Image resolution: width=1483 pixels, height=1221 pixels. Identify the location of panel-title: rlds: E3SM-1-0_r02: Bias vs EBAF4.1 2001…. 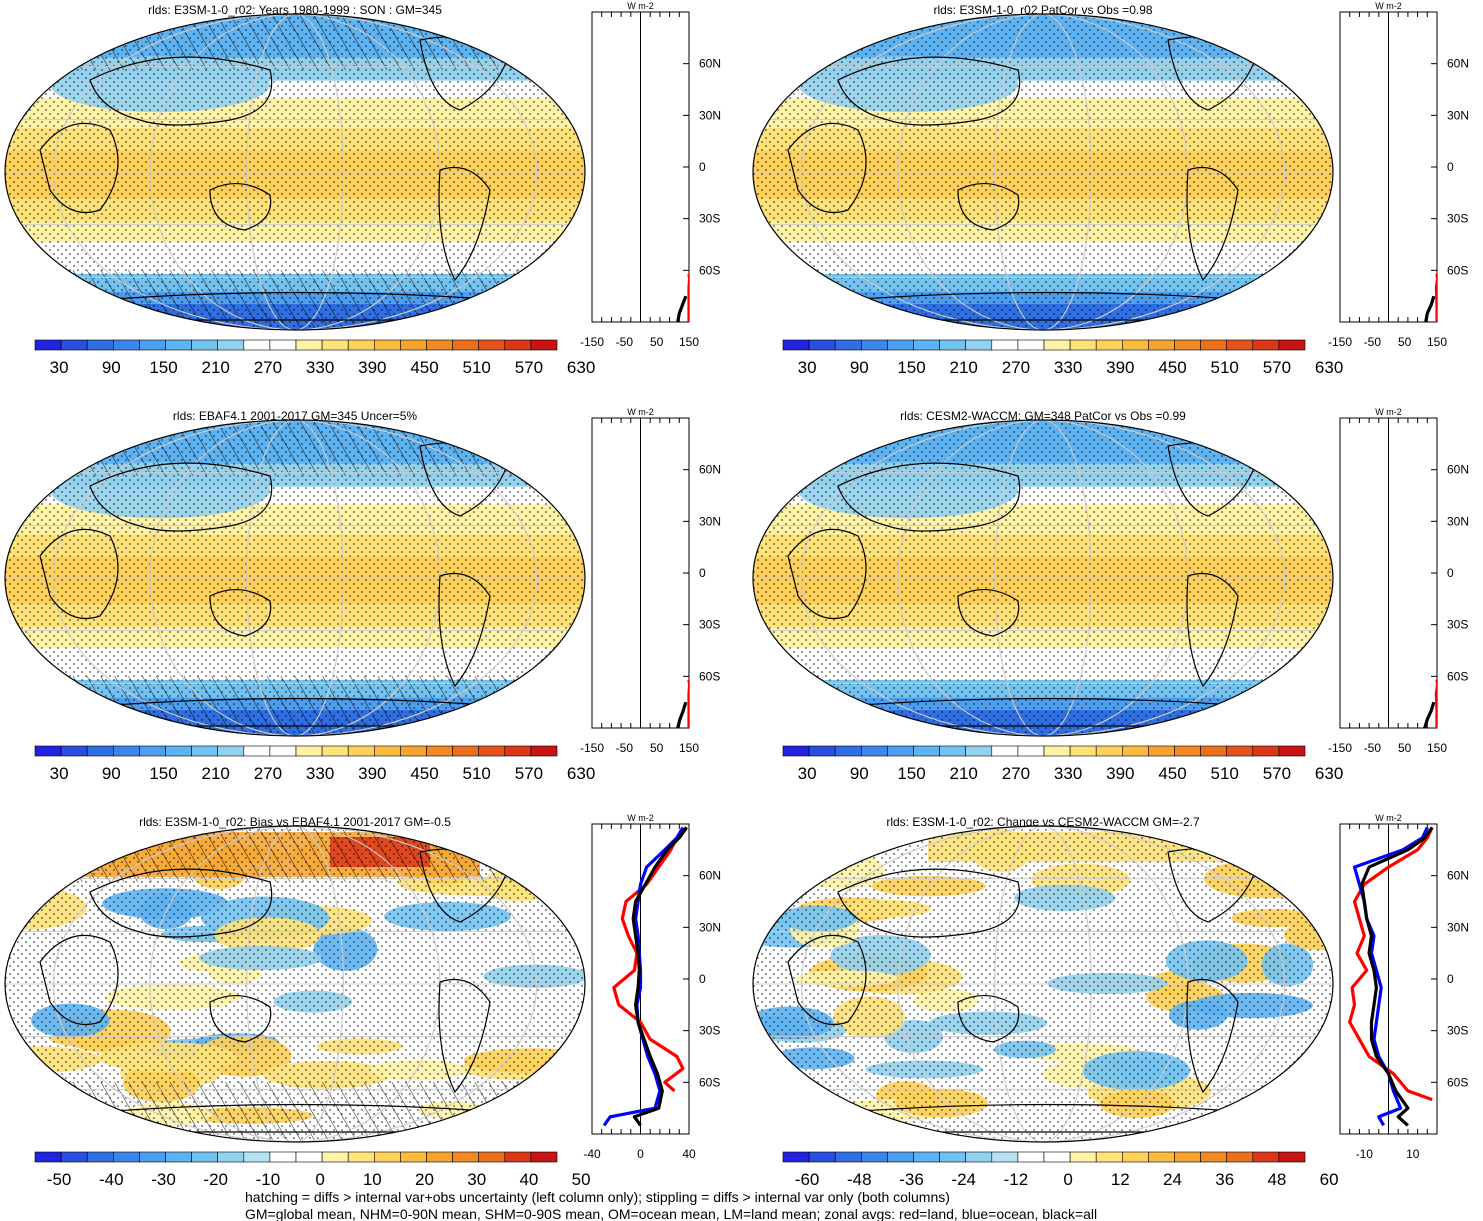
(295, 822).